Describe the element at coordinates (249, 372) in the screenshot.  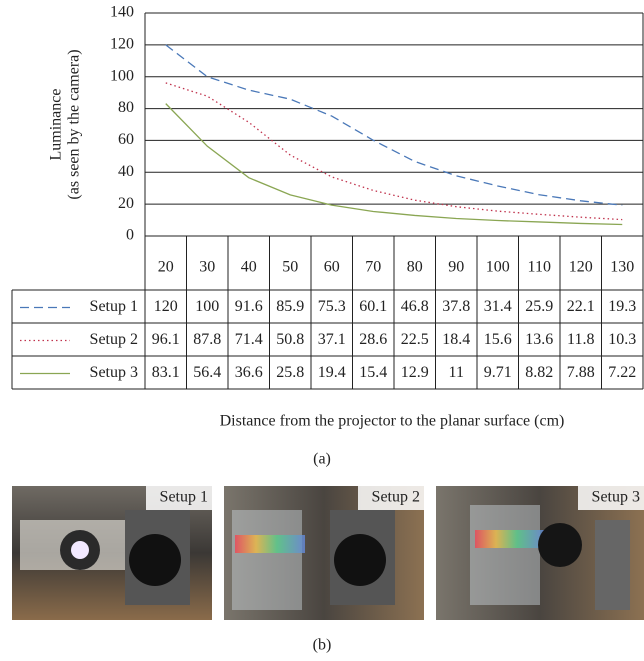
I see `table-value: 36.6` at that location.